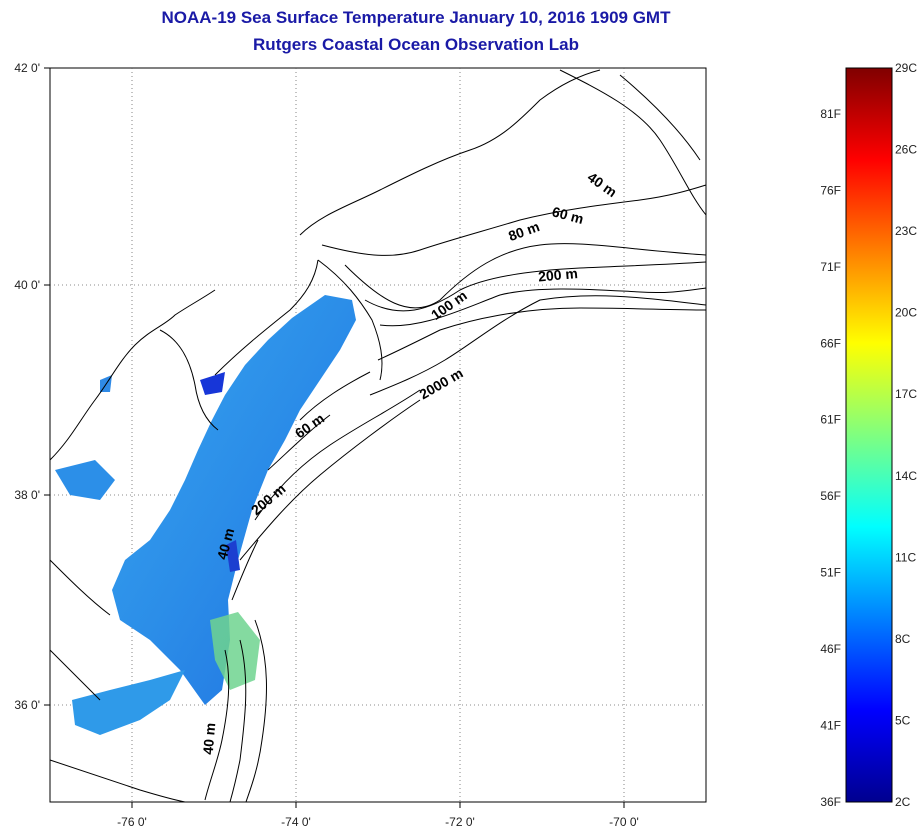  I want to click on colorbar-fahrenheit-label: 36F, so click(830, 802).